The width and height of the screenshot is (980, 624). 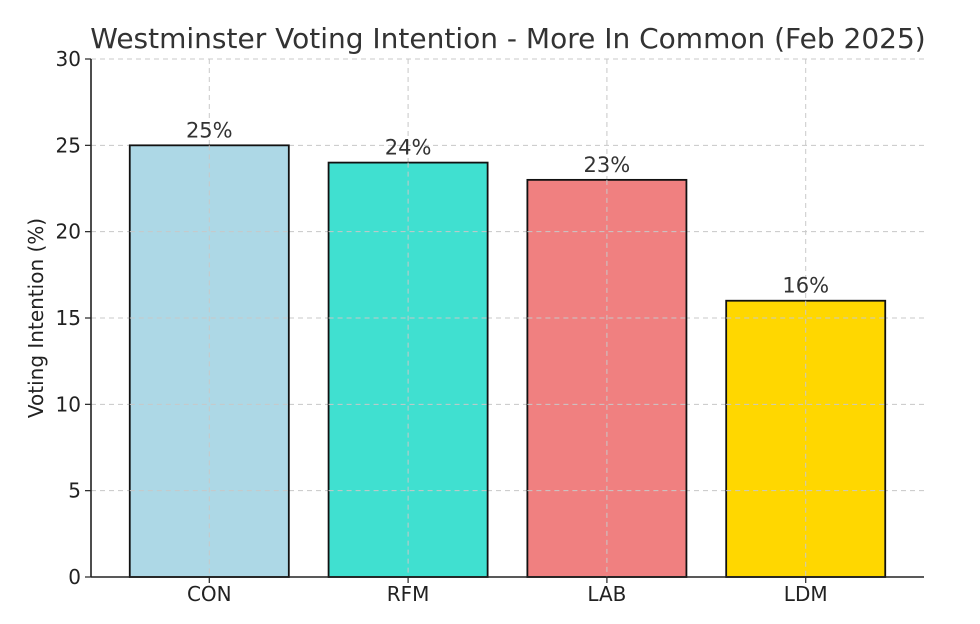 I want to click on y-tick-label: 0, so click(x=74, y=577).